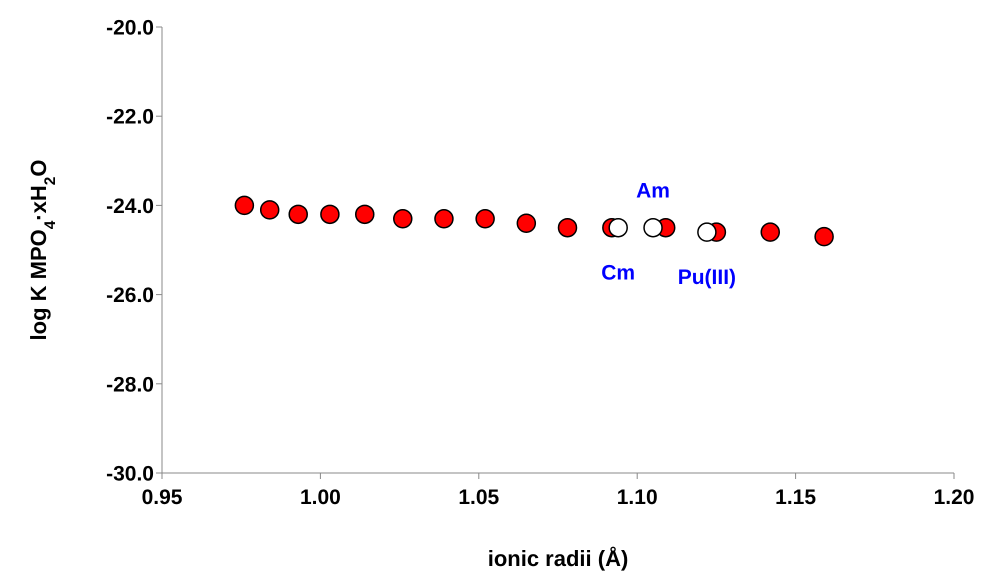 The width and height of the screenshot is (983, 585). I want to click on x-tick-label: 1.15, so click(795, 497).